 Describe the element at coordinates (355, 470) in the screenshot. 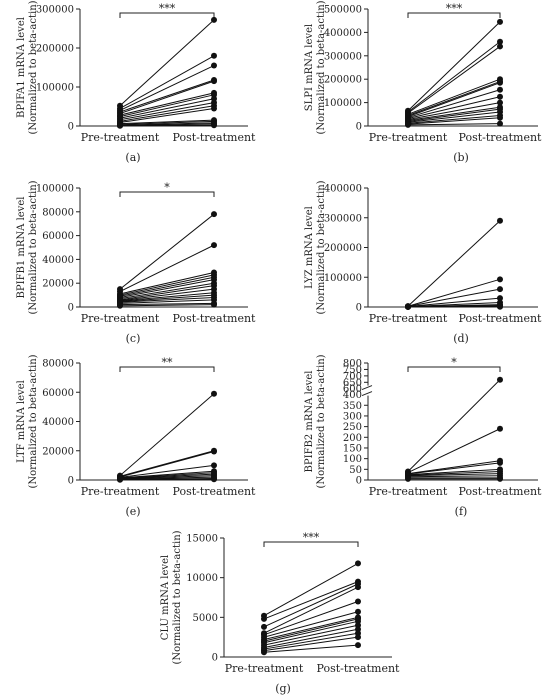

I see `y-tick-label: 50` at that location.